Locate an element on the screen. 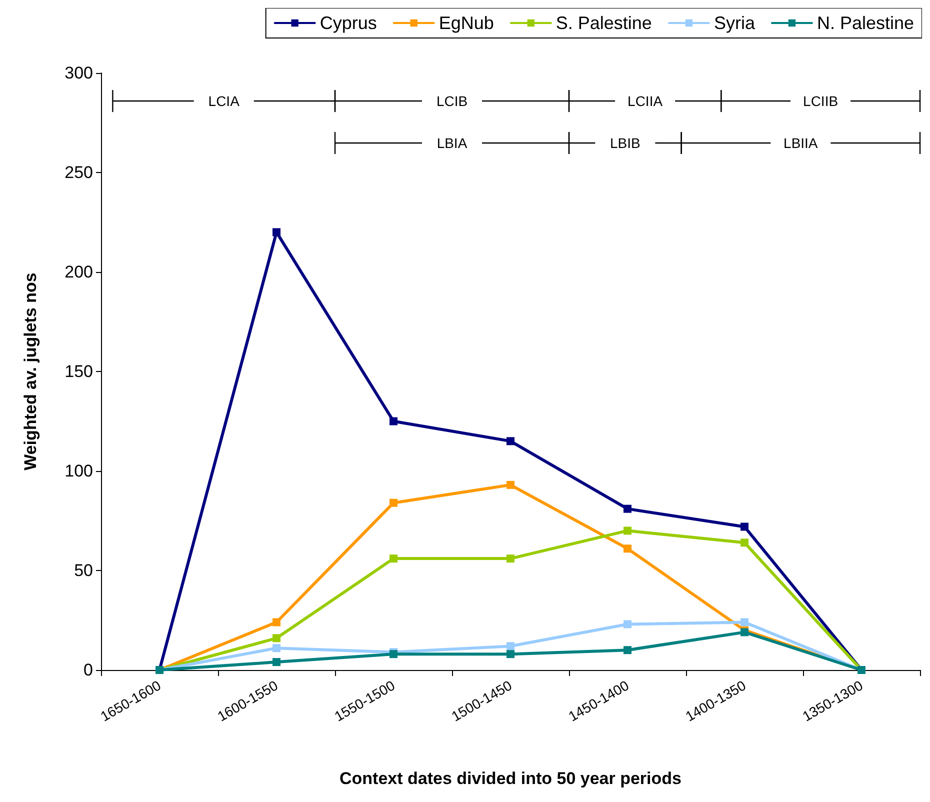 The width and height of the screenshot is (930, 802). annotation: LBIIA is located at coordinates (801, 143).